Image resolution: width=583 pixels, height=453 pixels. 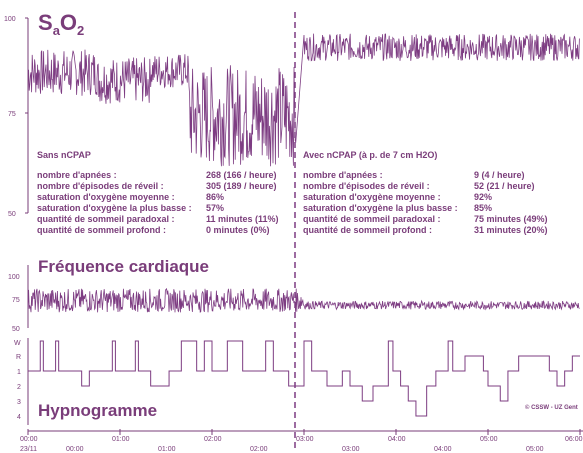 What do you see at coordinates (19, 387) in the screenshot?
I see `stage-2: 2` at bounding box center [19, 387].